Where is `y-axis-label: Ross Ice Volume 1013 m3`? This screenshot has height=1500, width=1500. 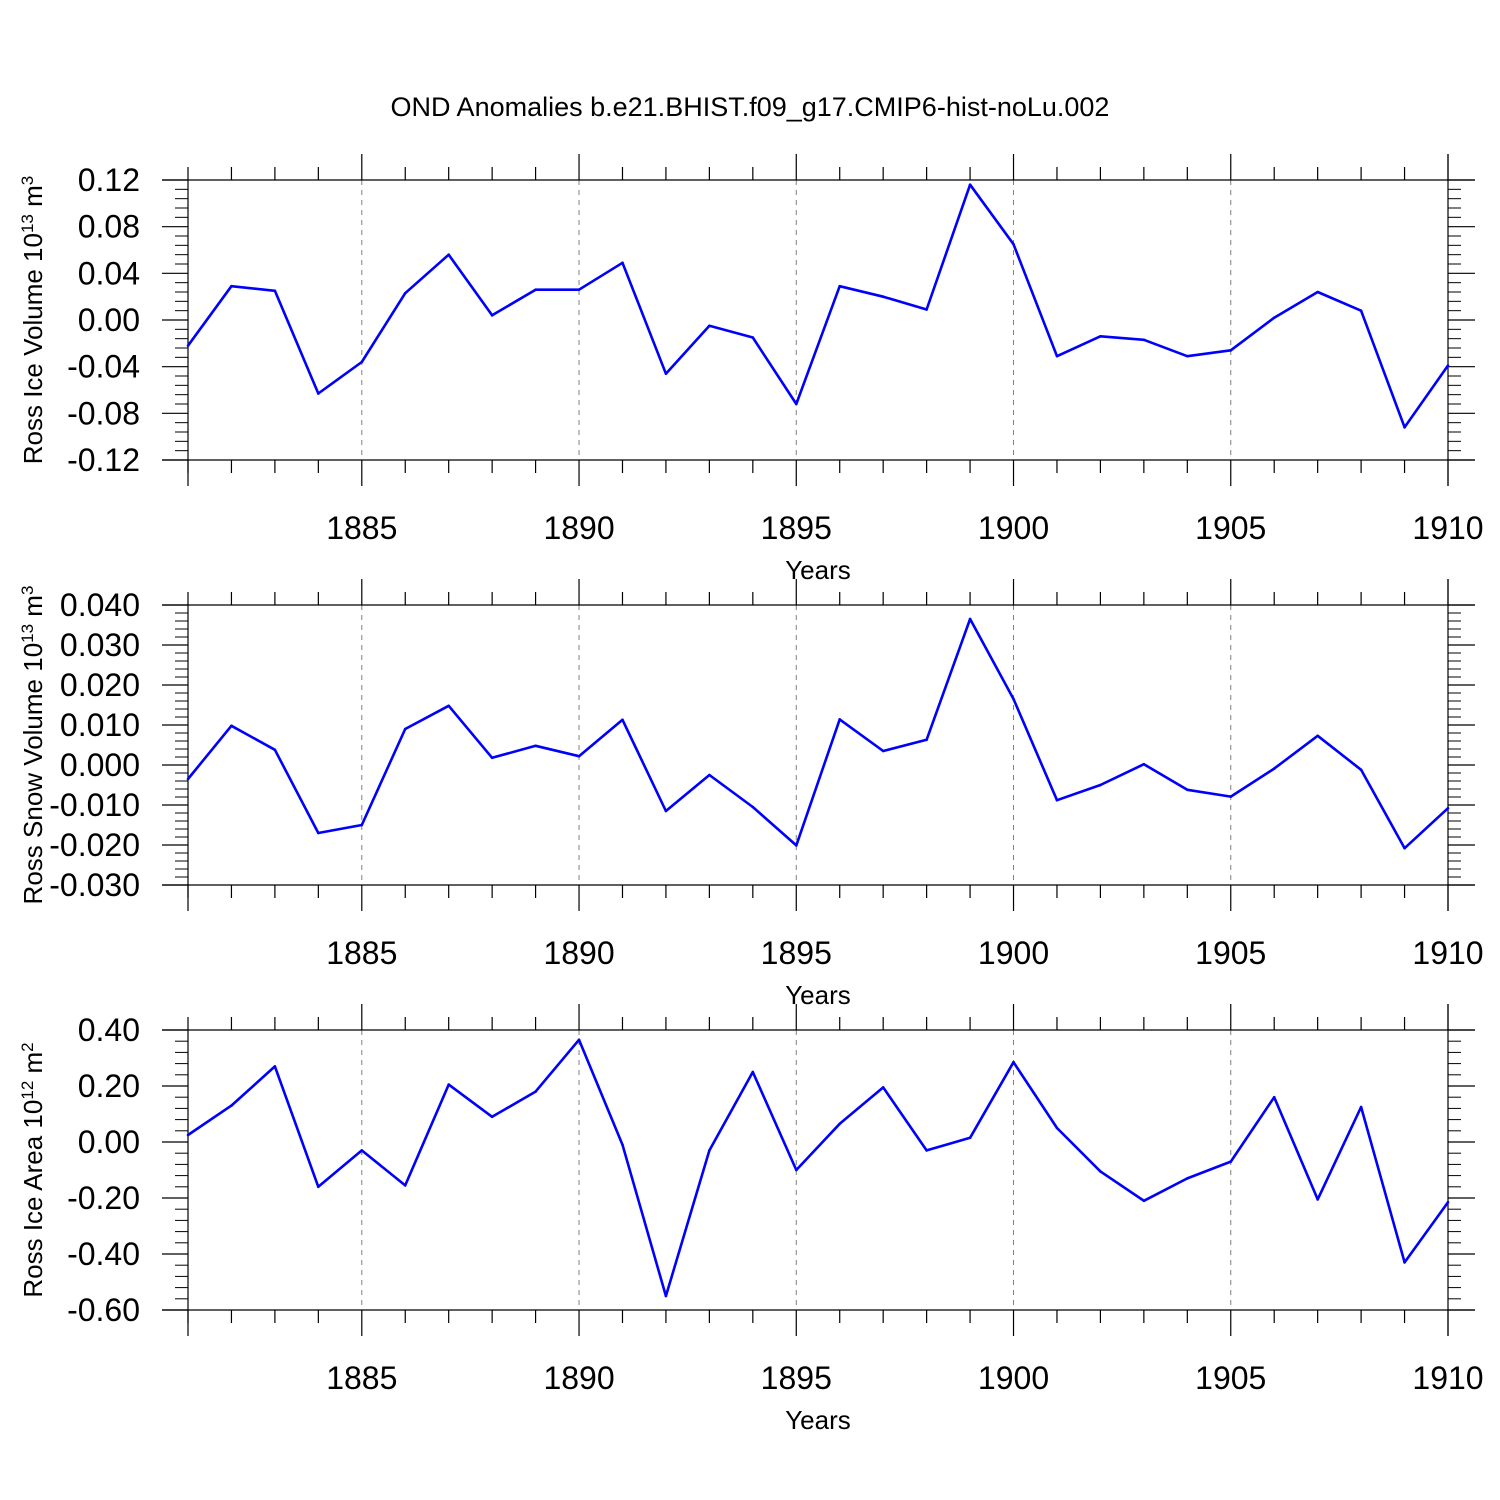 y-axis-label: Ross Ice Volume 1013 m3 is located at coordinates (33, 320).